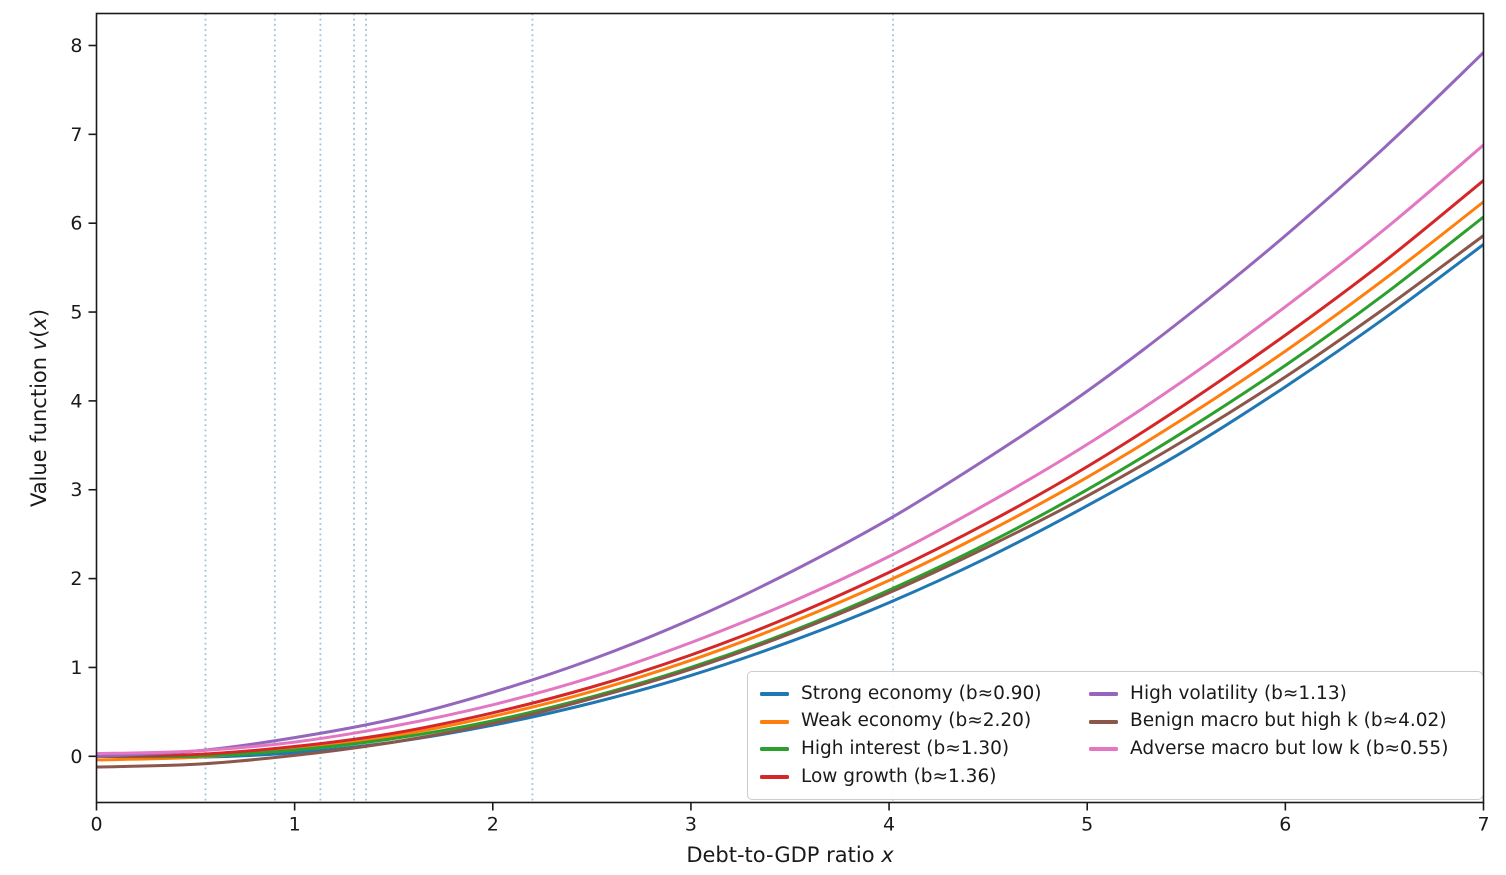 The width and height of the screenshot is (1506, 875). I want to click on legend-entry-high-interest: High interest (b≈1.30), so click(911, 750).